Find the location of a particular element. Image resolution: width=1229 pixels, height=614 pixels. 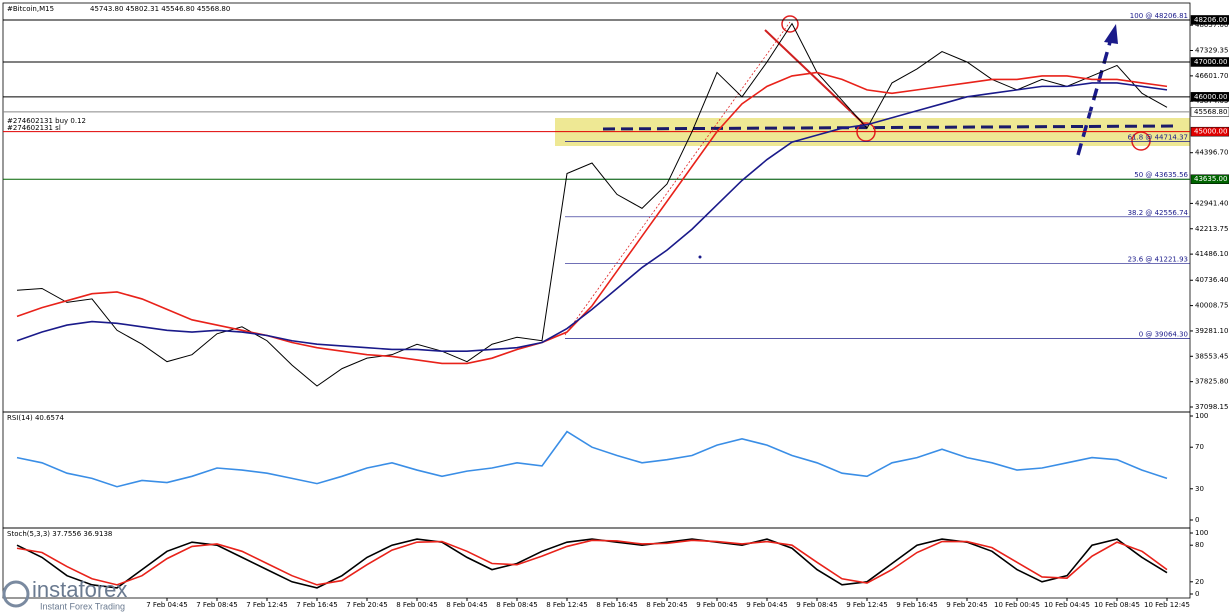

order-label: #274602131 sl is located at coordinates (34, 128).